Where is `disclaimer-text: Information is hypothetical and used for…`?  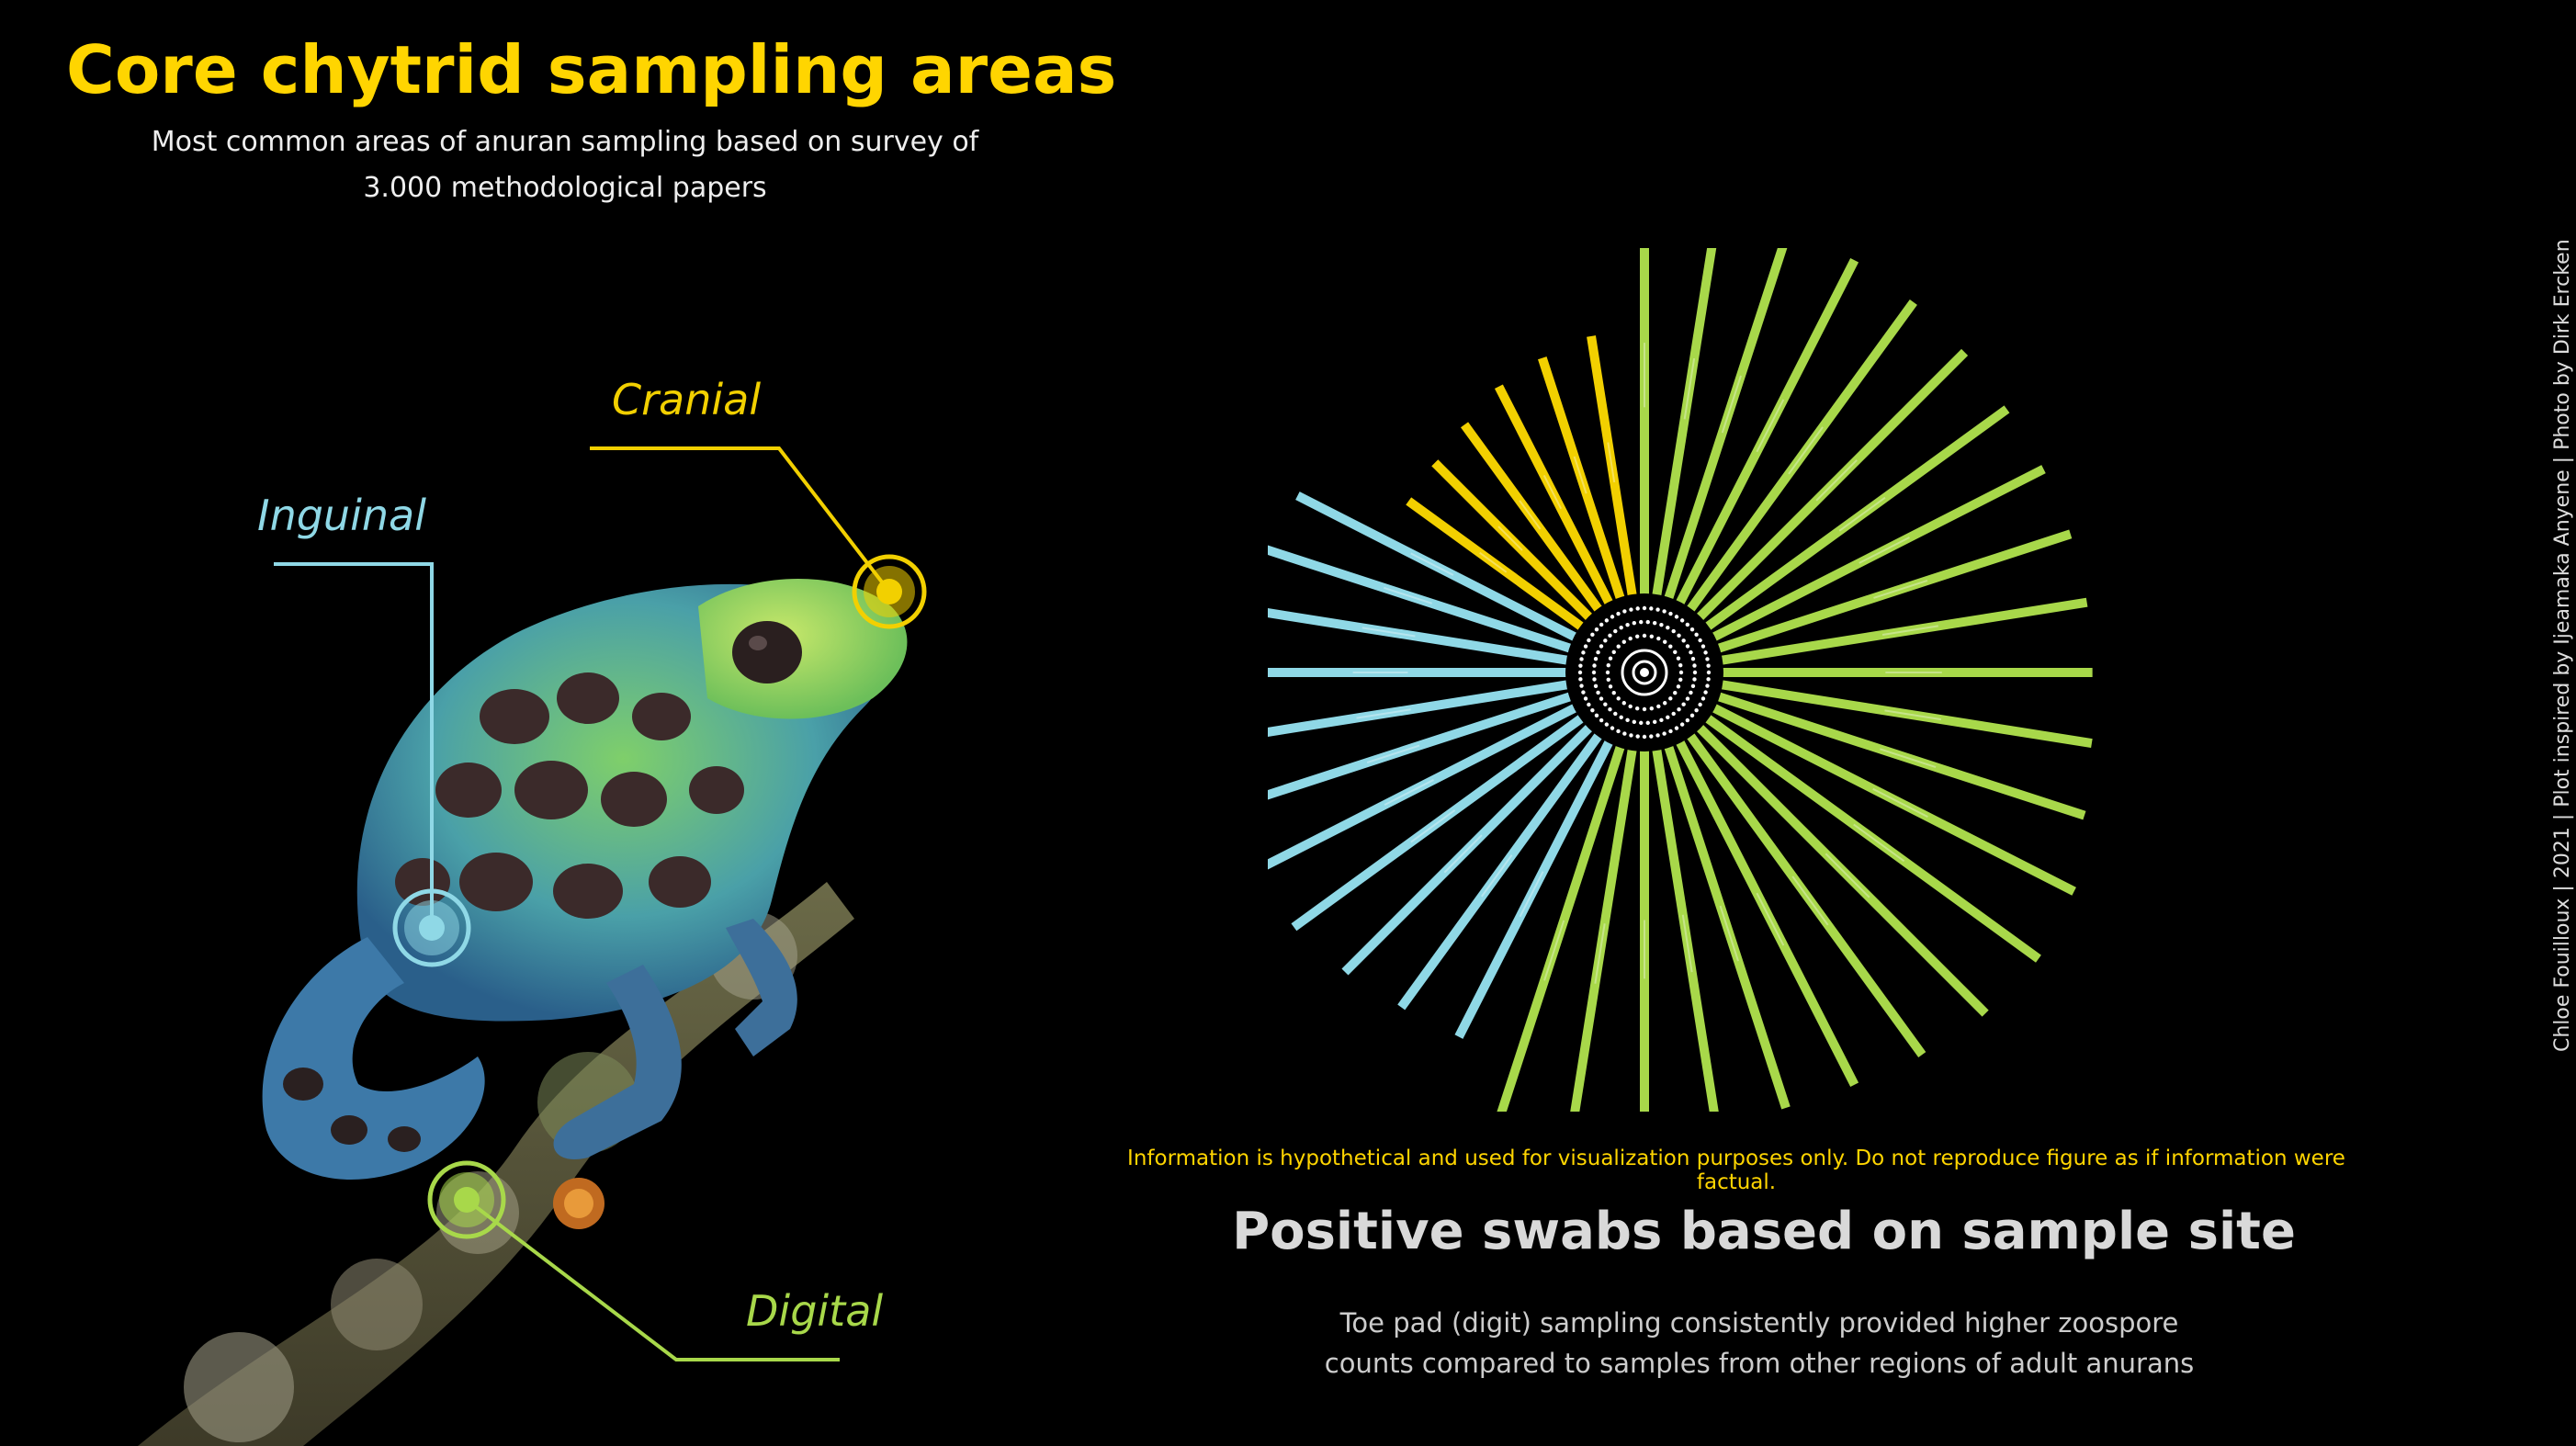 disclaimer-text: Information is hypothetical and used for… is located at coordinates (1736, 1170).